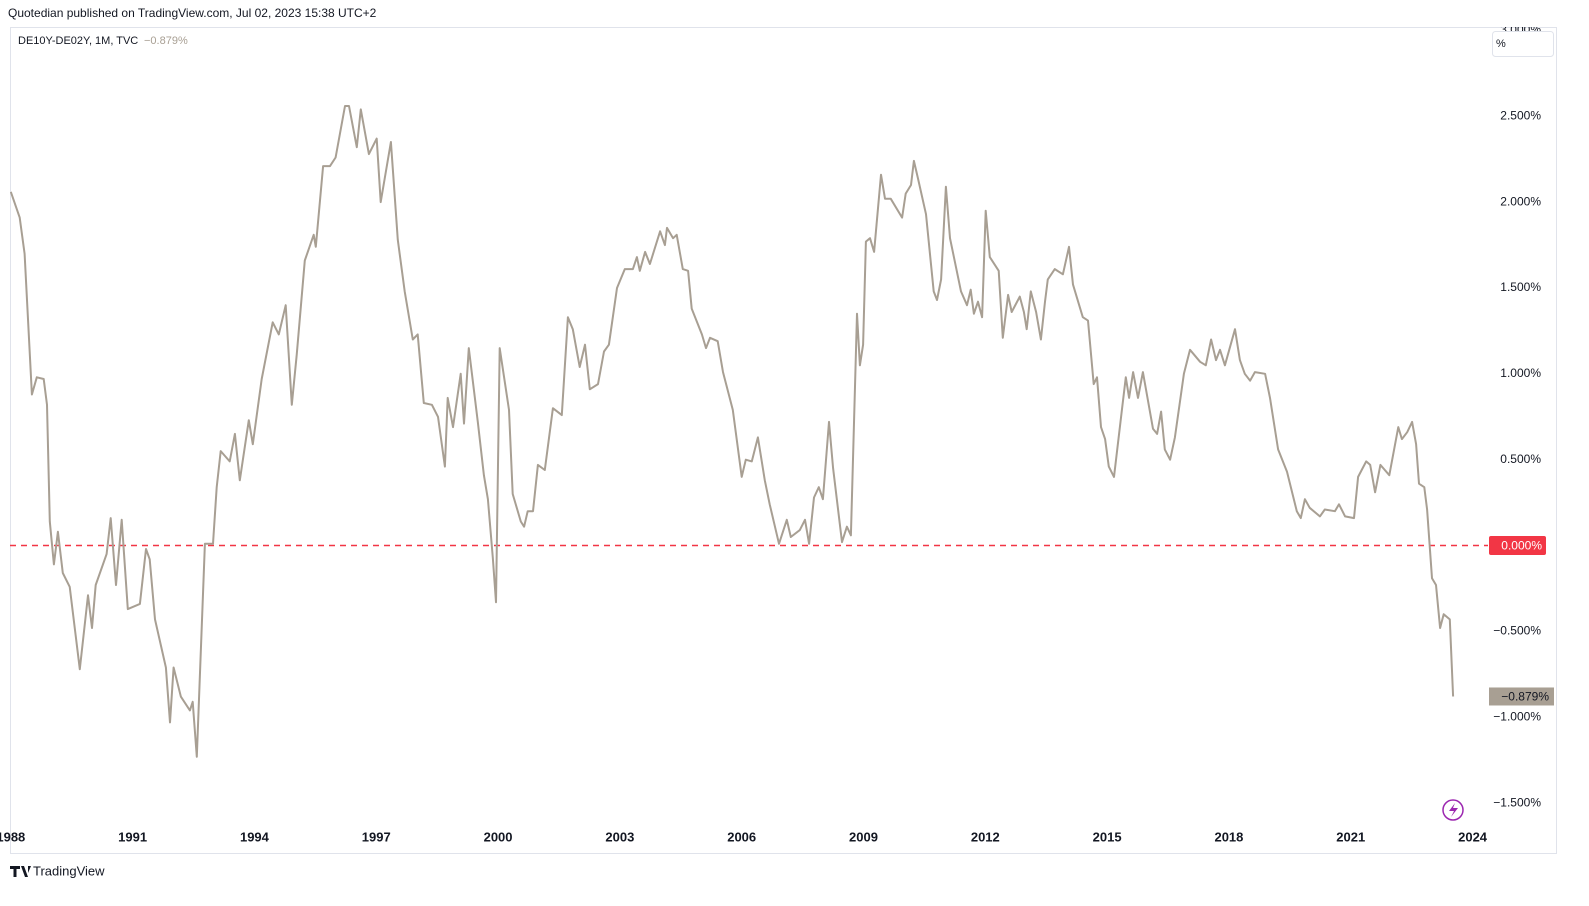 Image resolution: width=1589 pixels, height=906 pixels. I want to click on y-tick-label: 1.000%, so click(1520, 373).